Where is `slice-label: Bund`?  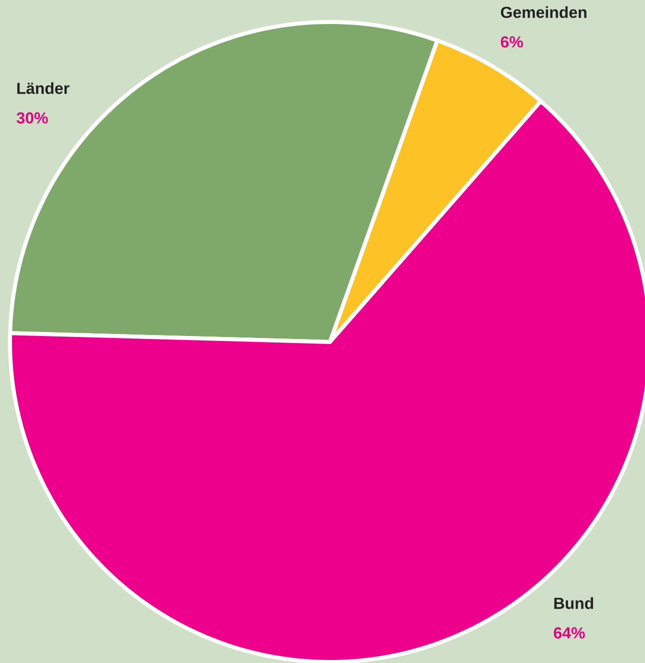
slice-label: Bund is located at coordinates (574, 603).